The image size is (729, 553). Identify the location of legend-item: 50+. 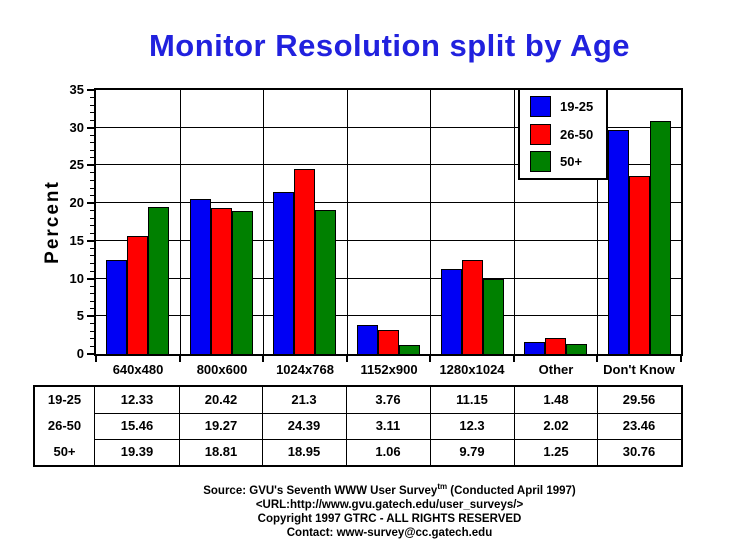
(568, 161).